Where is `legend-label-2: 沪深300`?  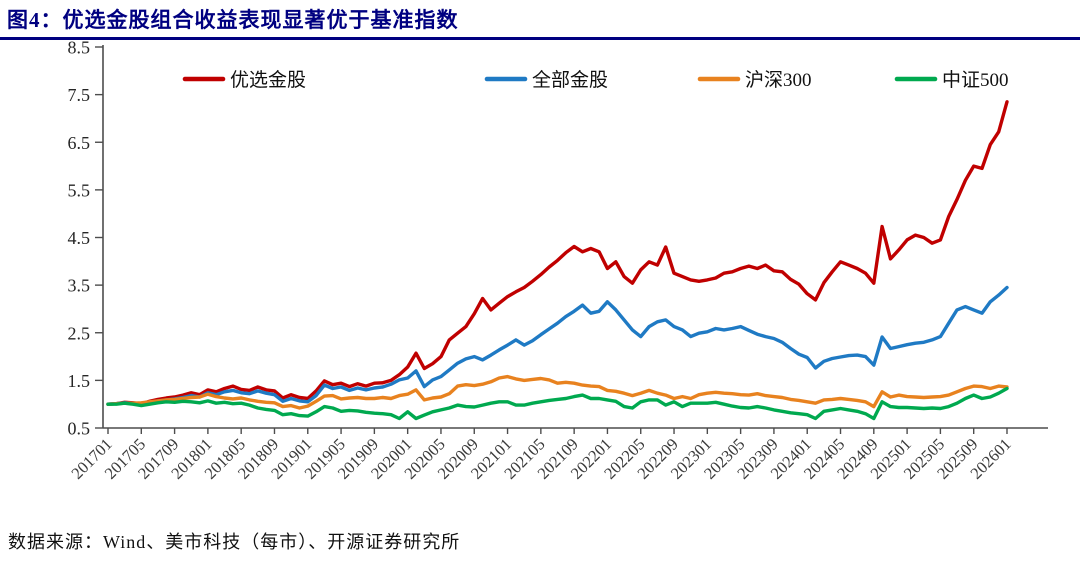
legend-label-2: 沪深300 is located at coordinates (778, 80).